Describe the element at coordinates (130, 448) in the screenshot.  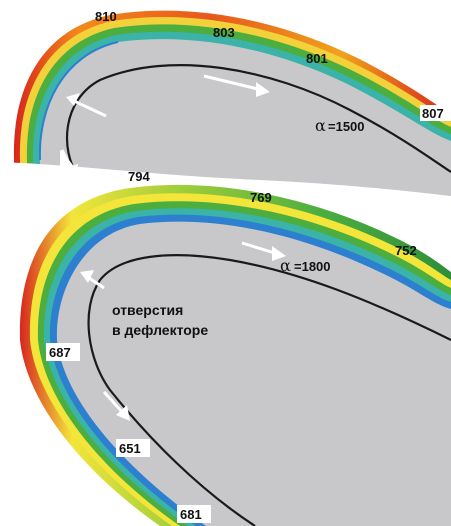
I see `bottom-temp-label-651: 651` at that location.